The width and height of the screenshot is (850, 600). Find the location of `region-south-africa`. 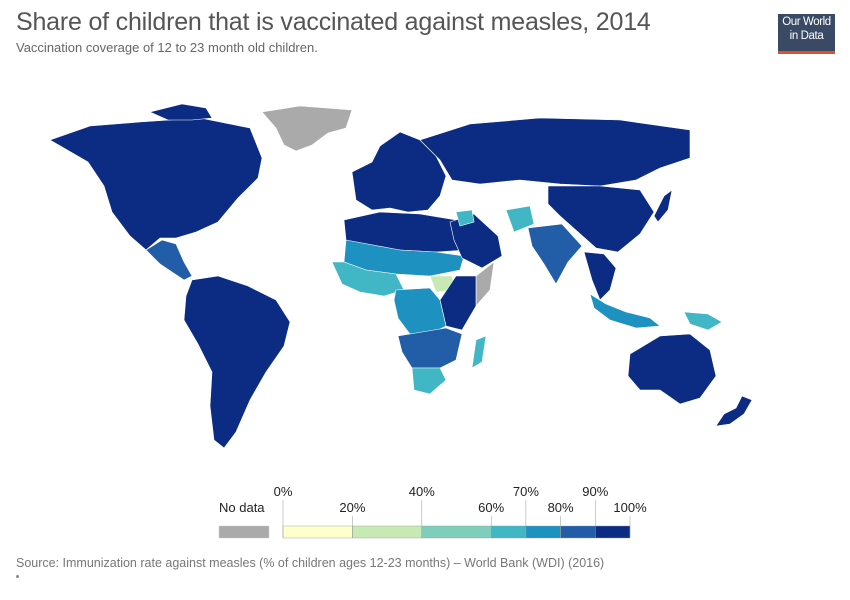

region-south-africa is located at coordinates (429, 381).